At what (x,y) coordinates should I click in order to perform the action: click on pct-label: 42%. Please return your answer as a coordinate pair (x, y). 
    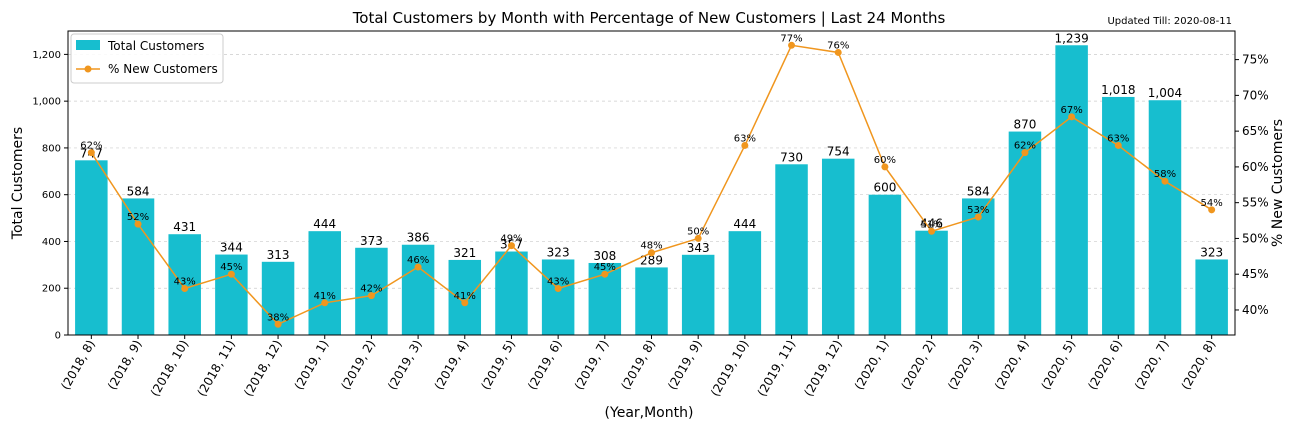
    Looking at the image, I should click on (371, 289).